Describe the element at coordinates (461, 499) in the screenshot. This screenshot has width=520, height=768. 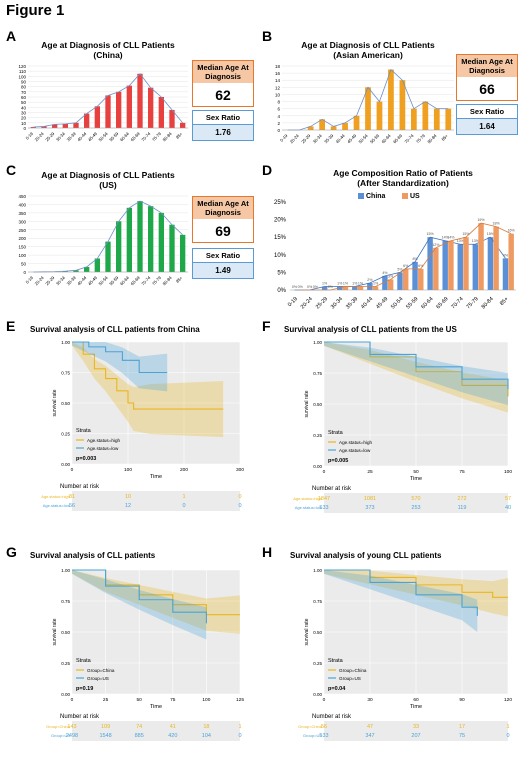
I see `risk-value: 272` at that location.